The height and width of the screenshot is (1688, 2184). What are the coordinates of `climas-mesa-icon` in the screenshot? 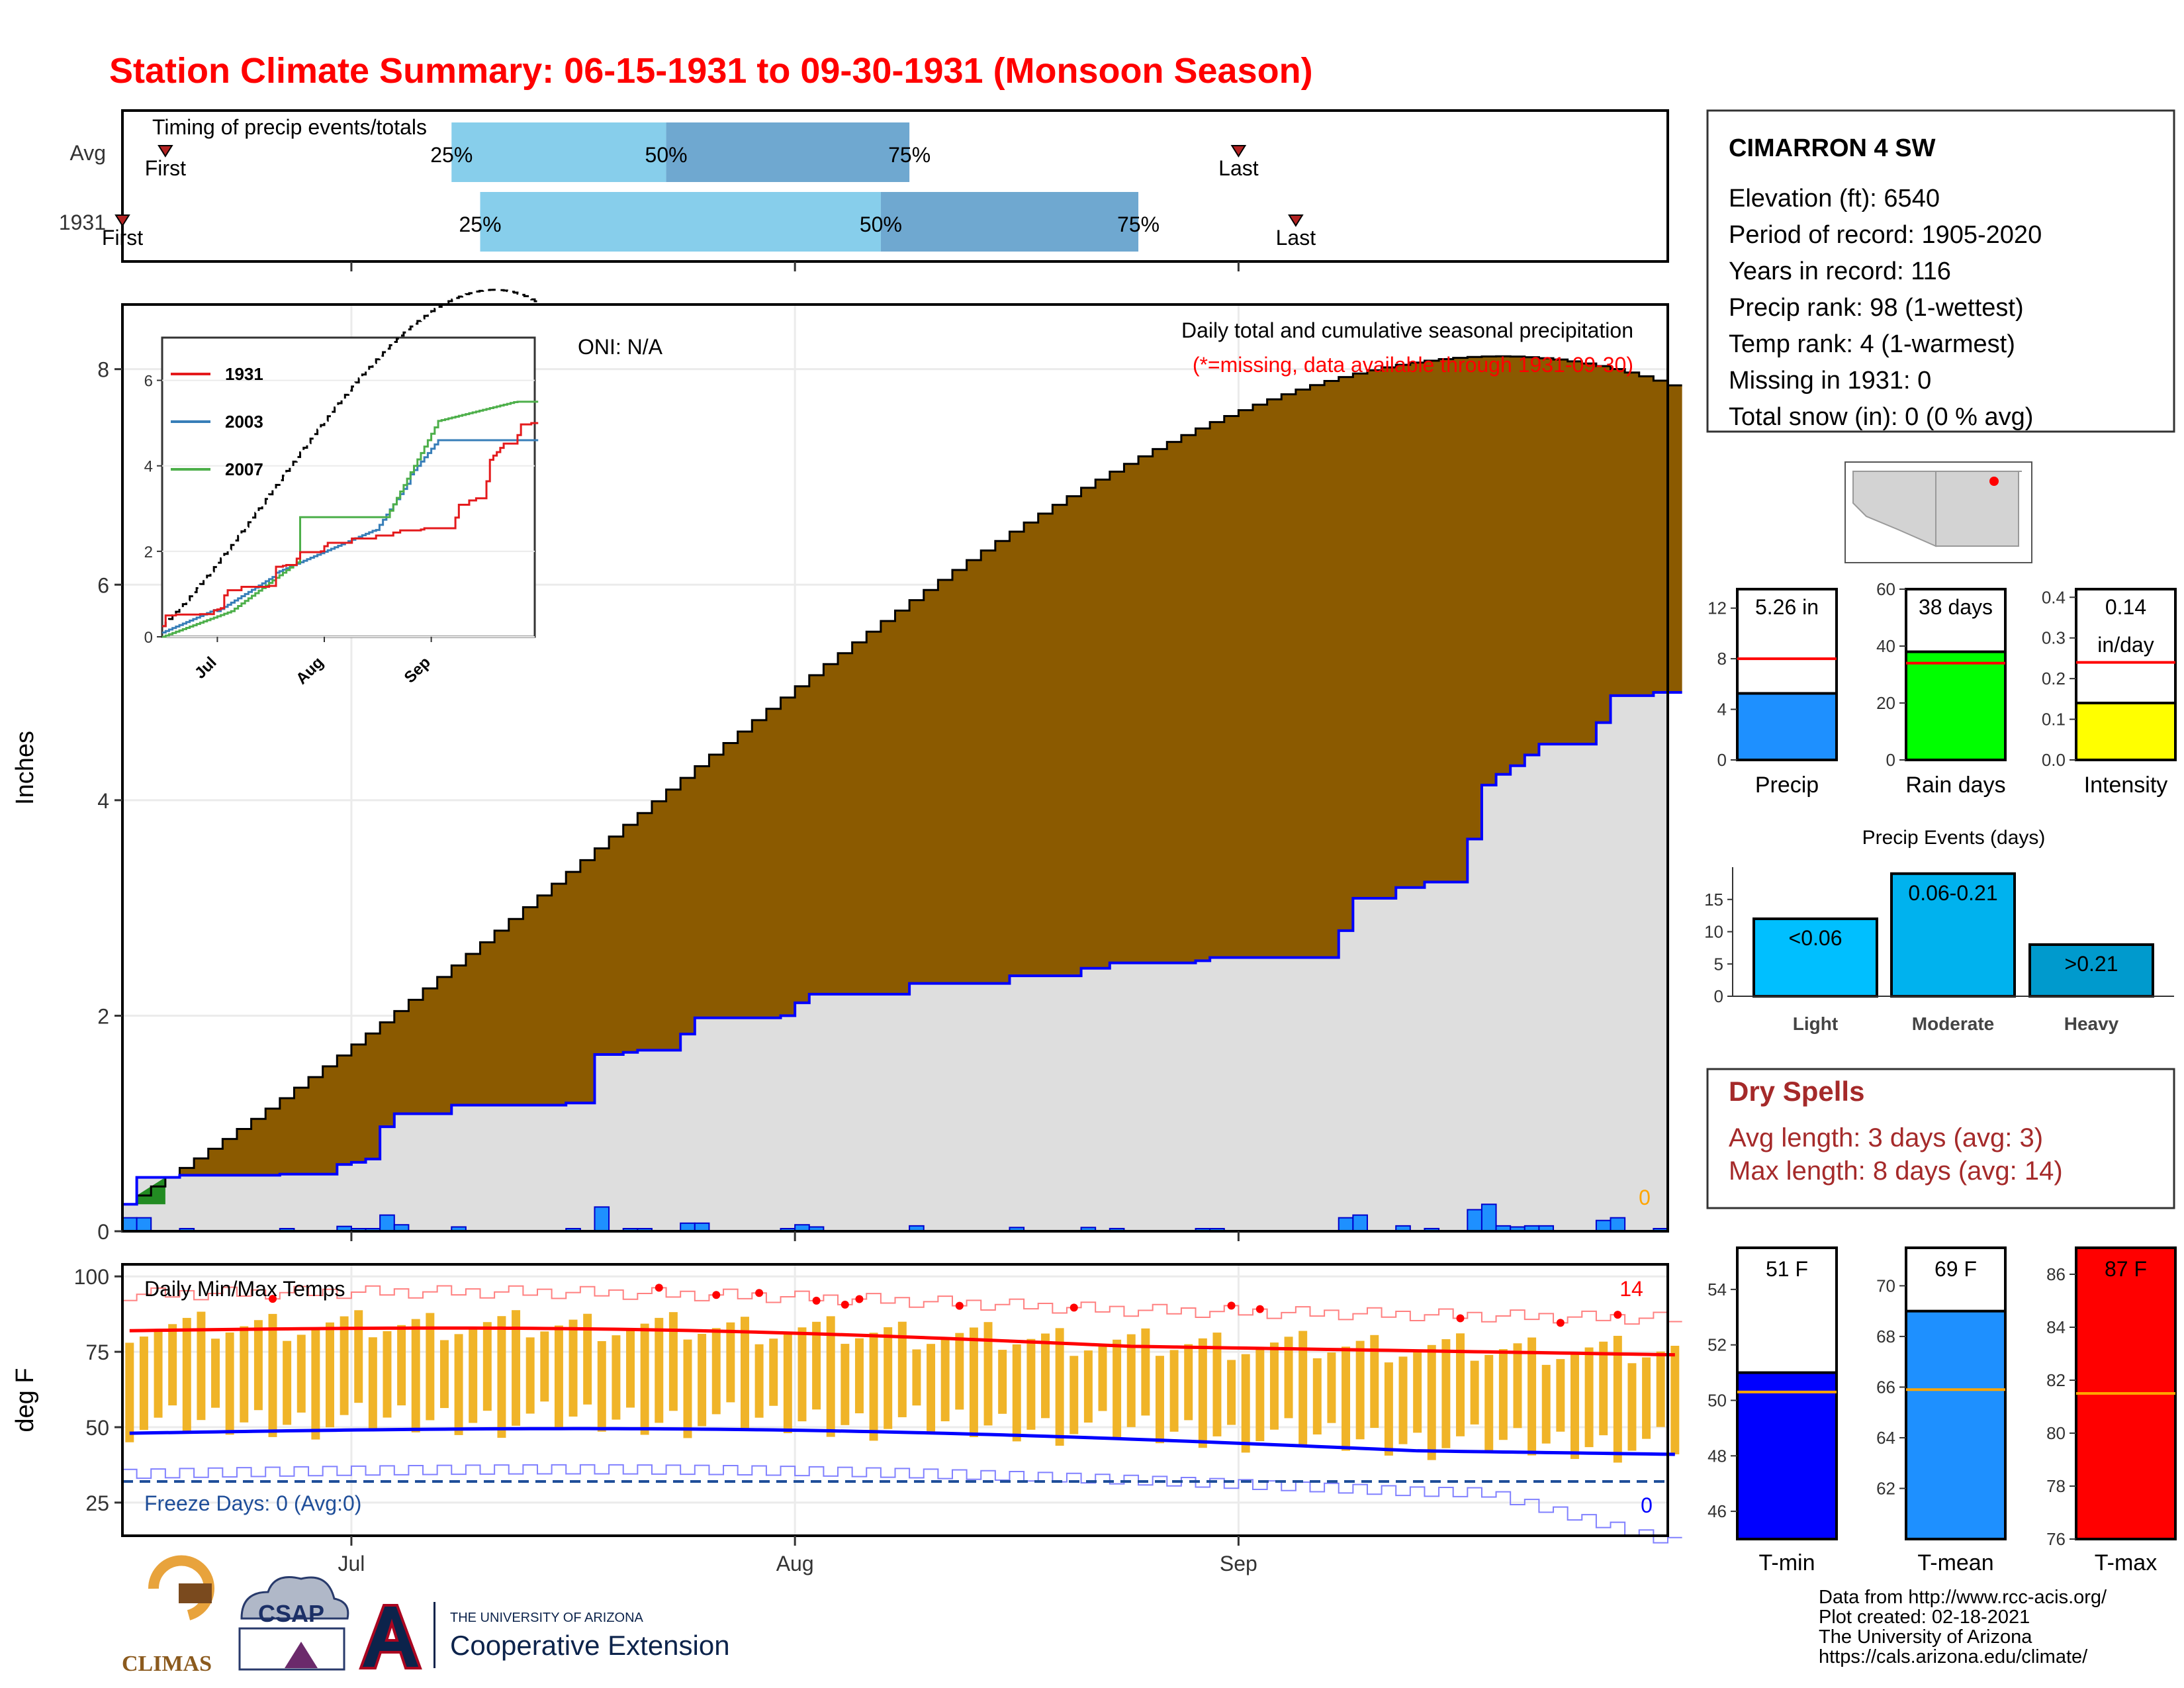 It's located at (195, 1593).